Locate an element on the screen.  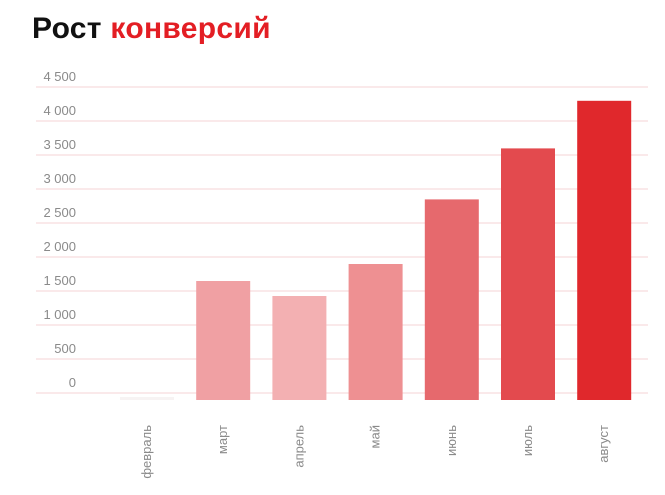
x-tick-label: май is located at coordinates (375, 436).